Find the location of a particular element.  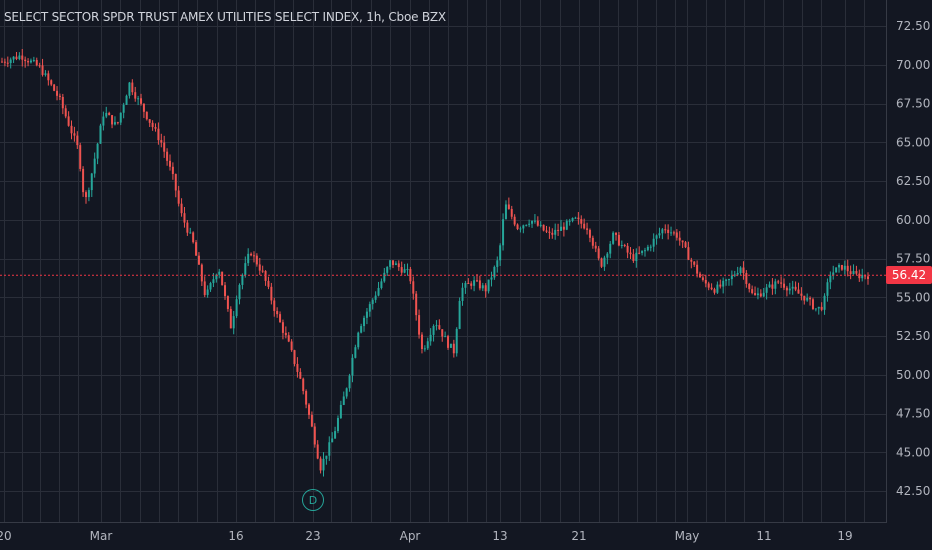

price-tick-label: 72.50 is located at coordinates (913, 26).